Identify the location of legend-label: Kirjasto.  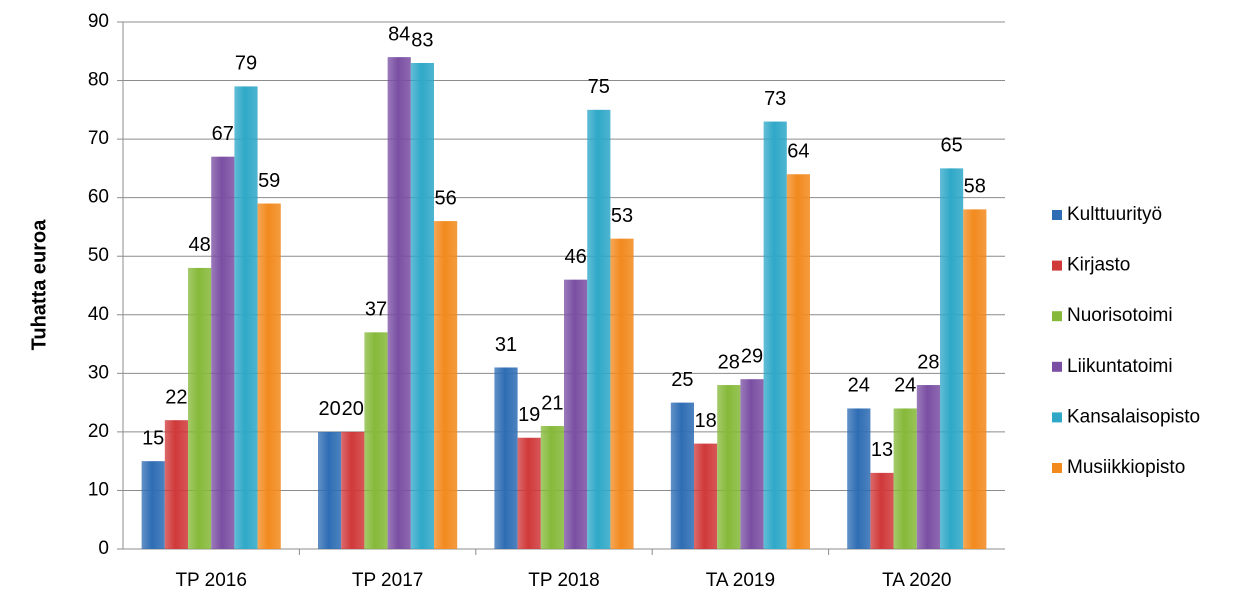
(1098, 265).